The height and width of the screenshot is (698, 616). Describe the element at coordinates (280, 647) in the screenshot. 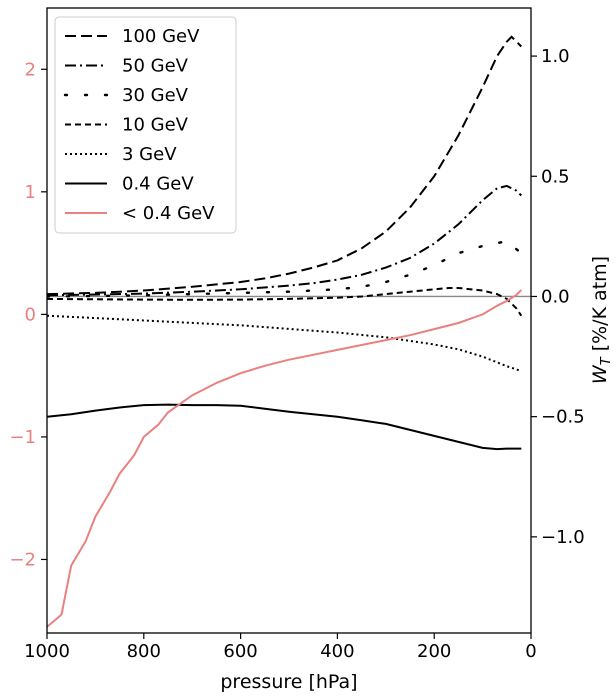

I see `x-ticks: 1000 800 600 400 200 0` at that location.